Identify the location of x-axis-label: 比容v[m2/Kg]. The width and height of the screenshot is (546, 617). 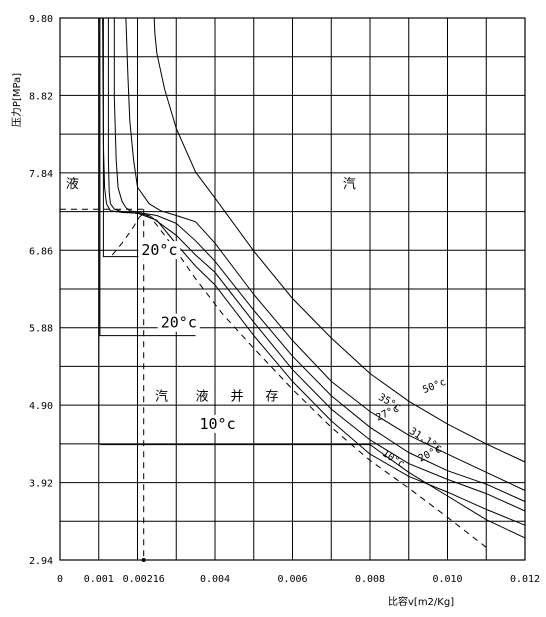
(421, 601).